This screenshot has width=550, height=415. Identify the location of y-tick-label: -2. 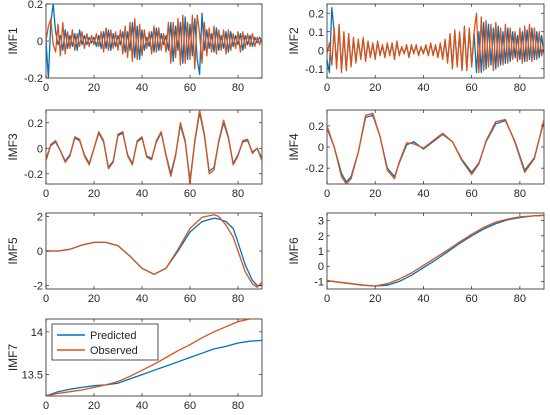
(38, 287).